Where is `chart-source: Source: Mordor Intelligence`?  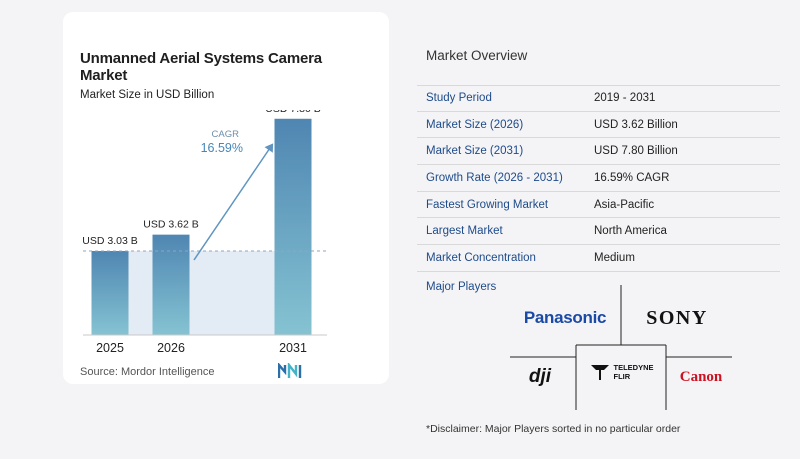 chart-source: Source: Mordor Intelligence is located at coordinates (147, 372).